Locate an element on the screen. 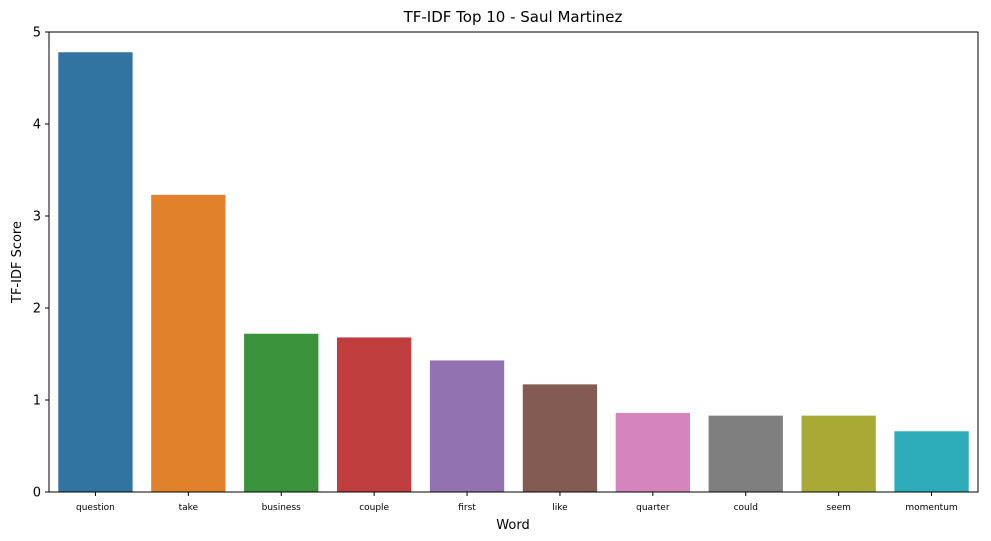  y-axis-label: TF-IDF Score is located at coordinates (17, 262).